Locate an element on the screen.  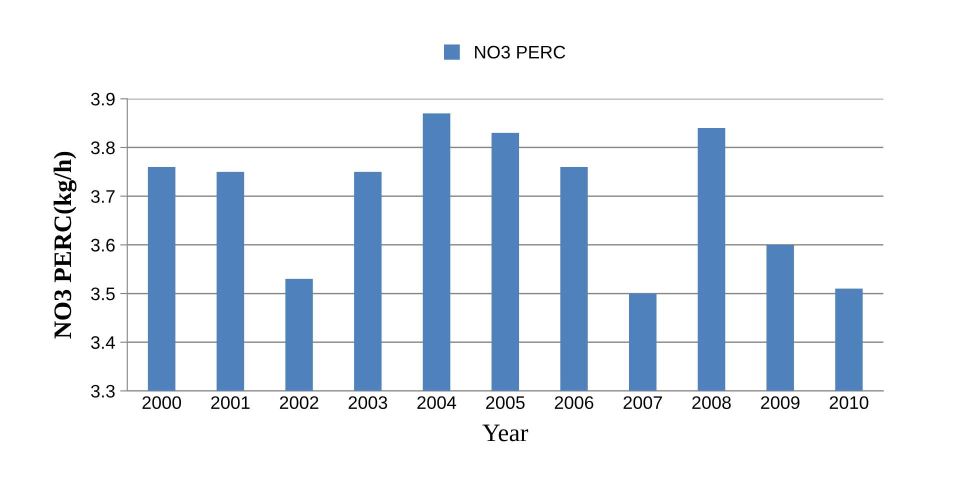
y-tick-label: 3.9 is located at coordinates (103, 99).